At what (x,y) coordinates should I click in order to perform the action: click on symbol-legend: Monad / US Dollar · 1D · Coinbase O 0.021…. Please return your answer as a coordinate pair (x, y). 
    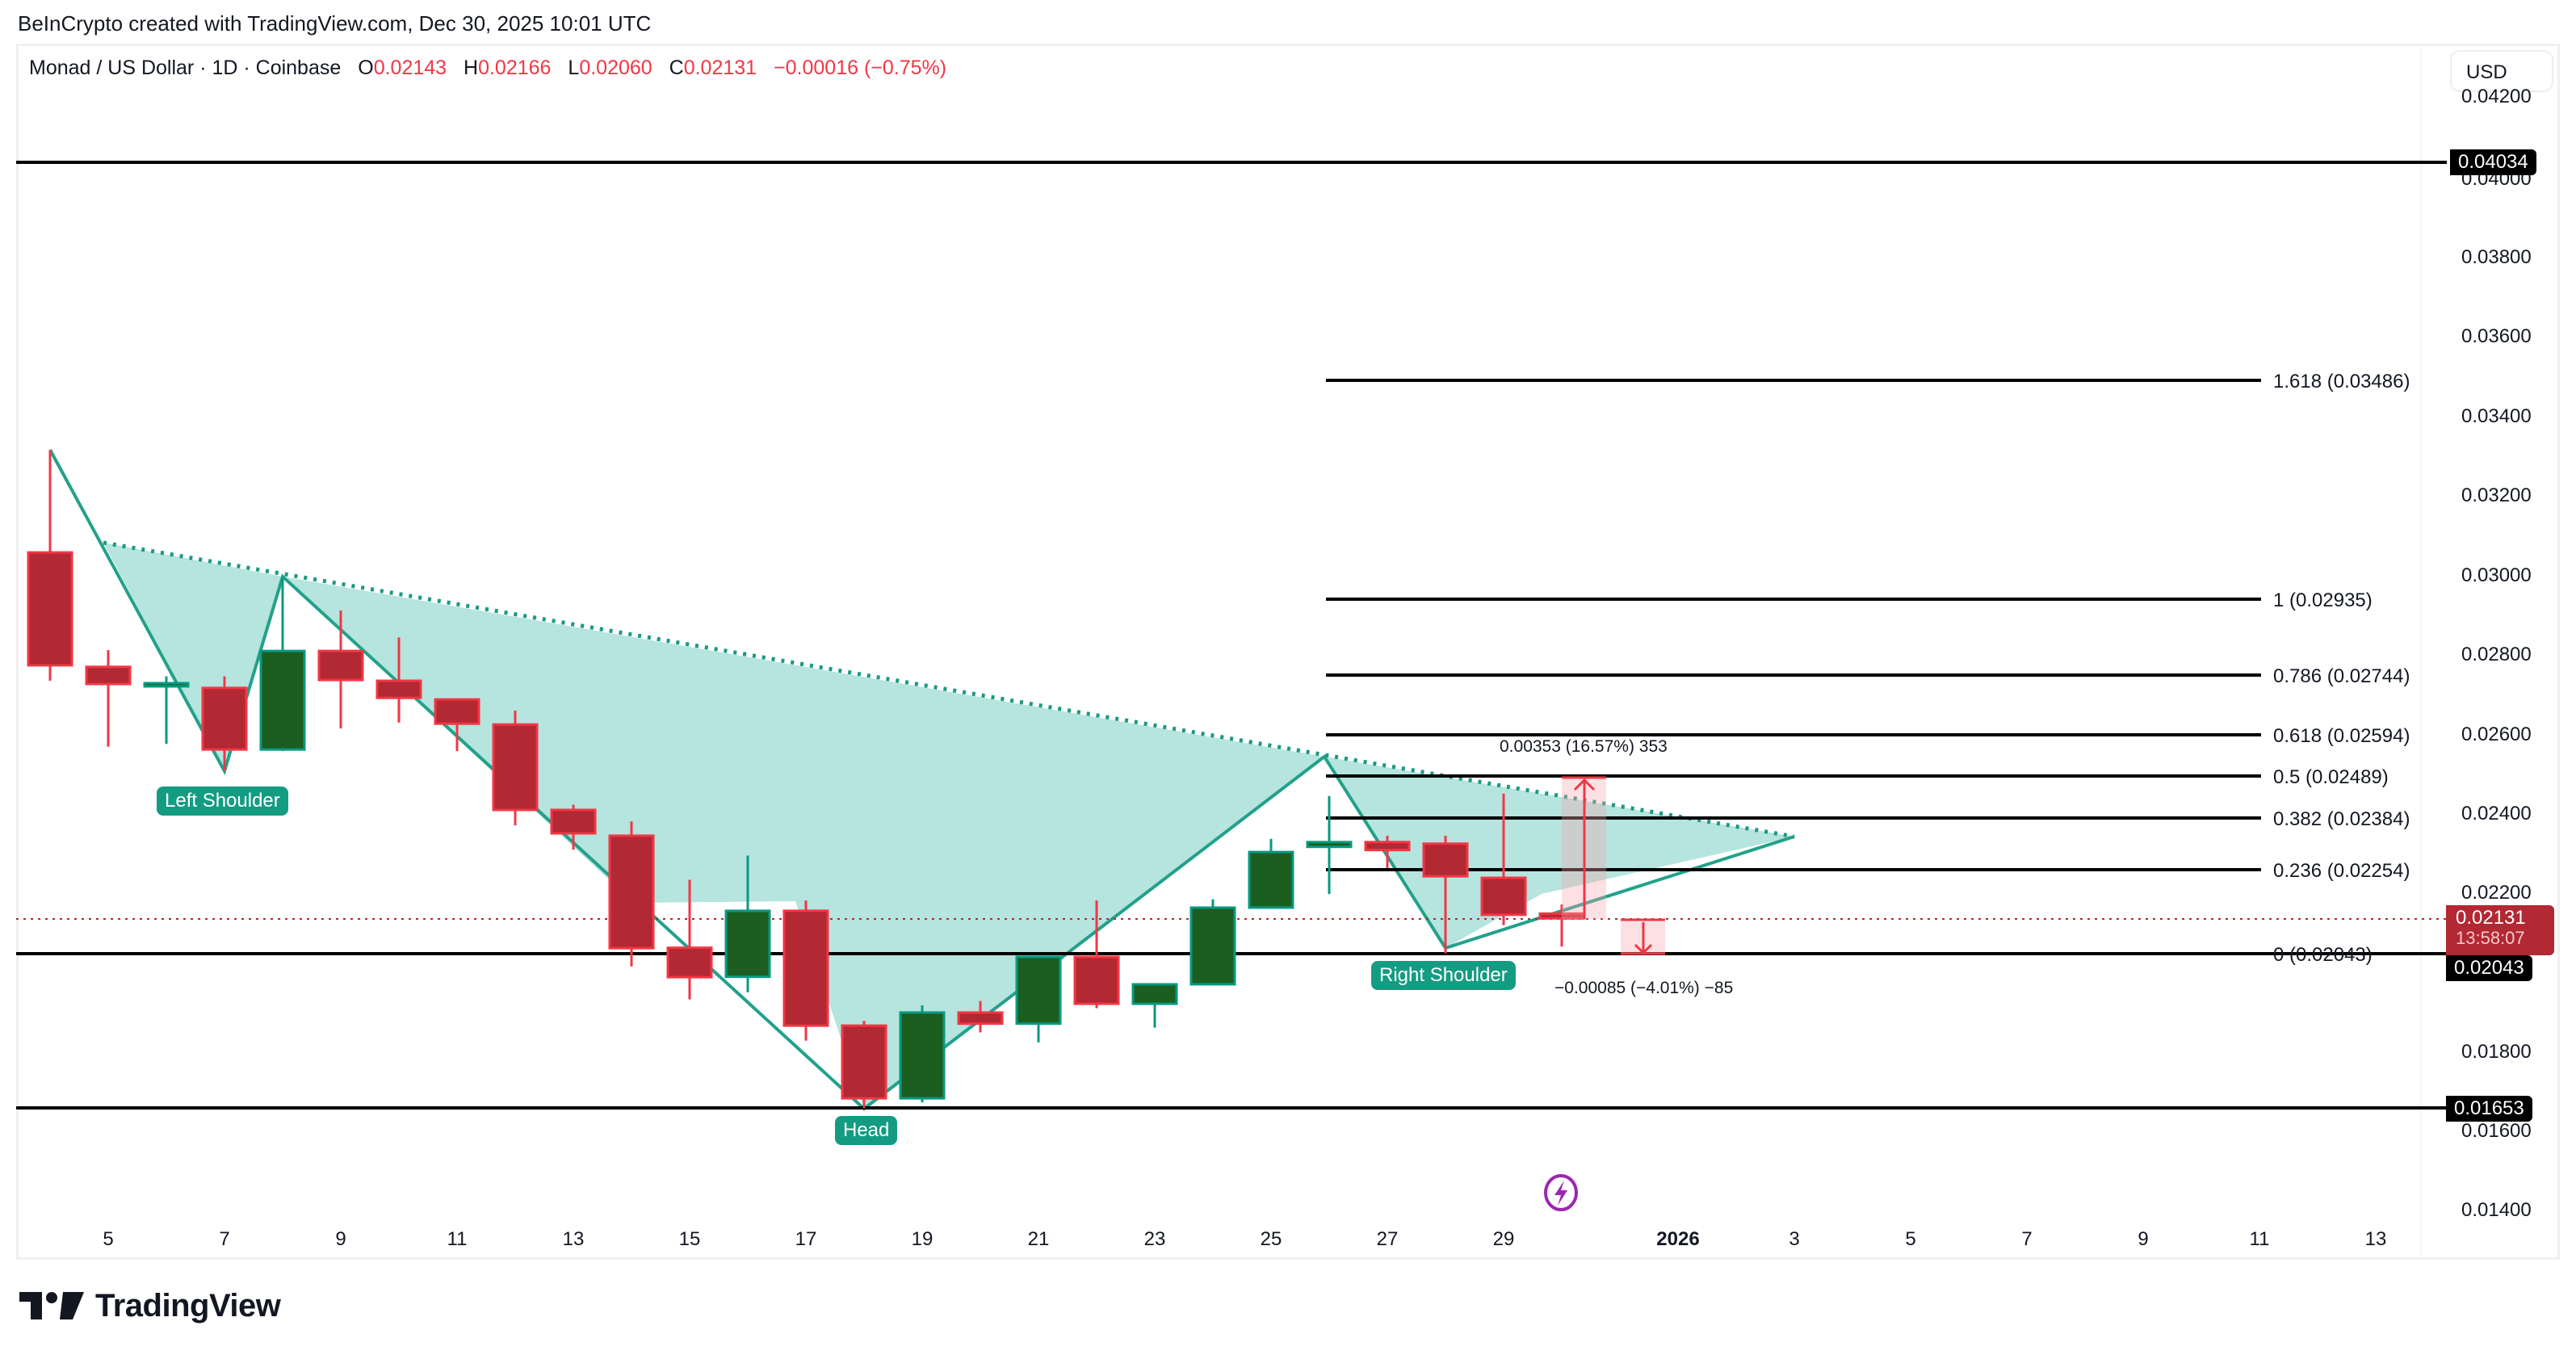
    Looking at the image, I should click on (487, 69).